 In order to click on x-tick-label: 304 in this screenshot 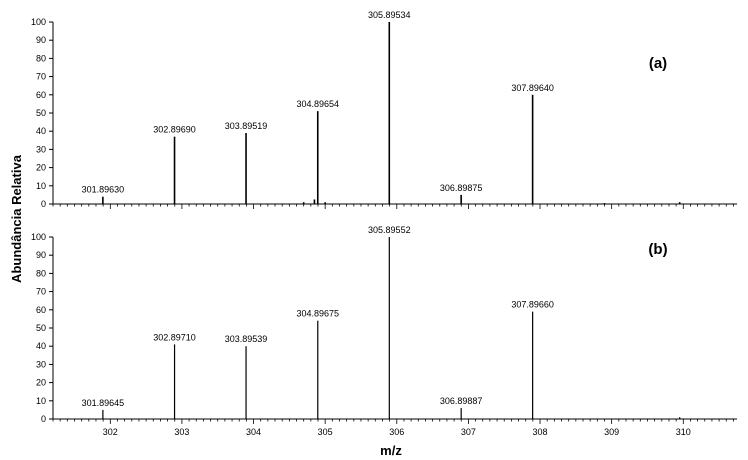, I will do `click(253, 432)`.